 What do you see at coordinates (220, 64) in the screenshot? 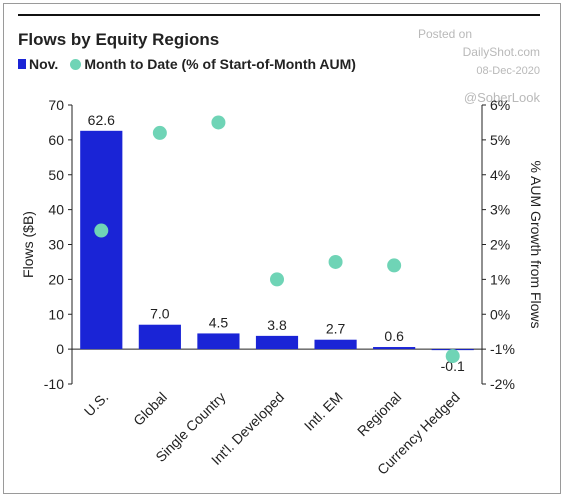
I see `legend-label-dots: Month to Date (% of Start-of-Month AUM)` at bounding box center [220, 64].